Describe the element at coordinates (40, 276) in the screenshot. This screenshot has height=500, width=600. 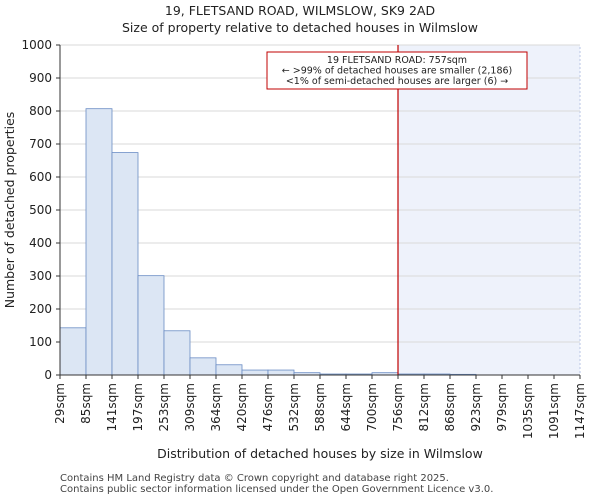
I see `y-tick-label: 300` at that location.